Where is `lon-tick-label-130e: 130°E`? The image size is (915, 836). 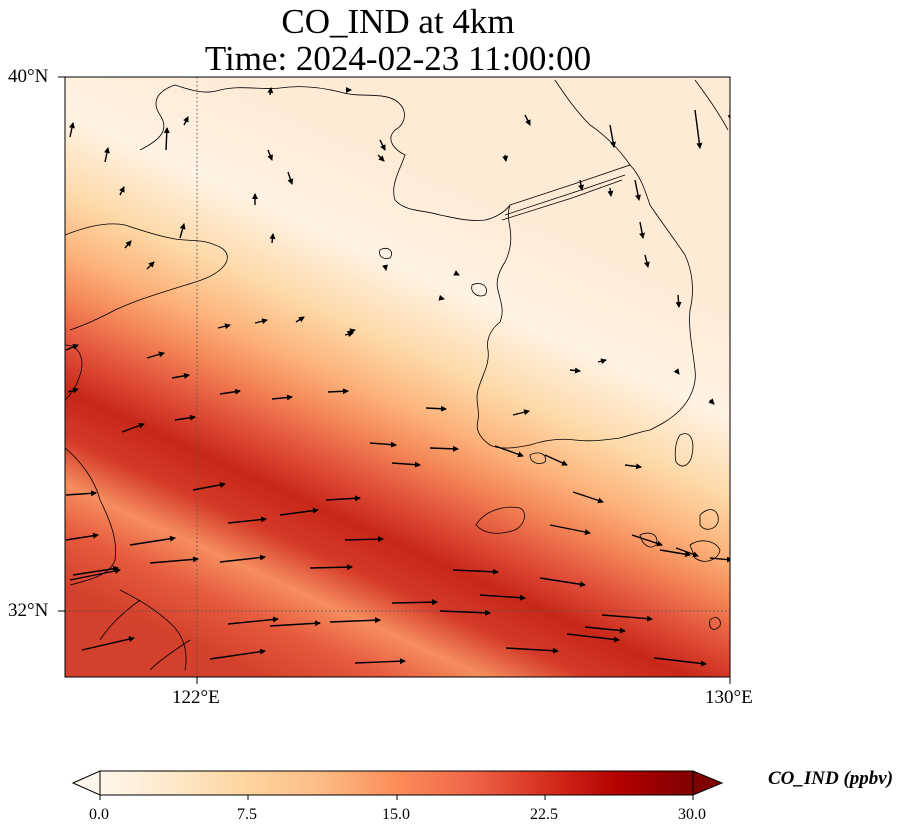
lon-tick-label-130e: 130°E is located at coordinates (729, 697).